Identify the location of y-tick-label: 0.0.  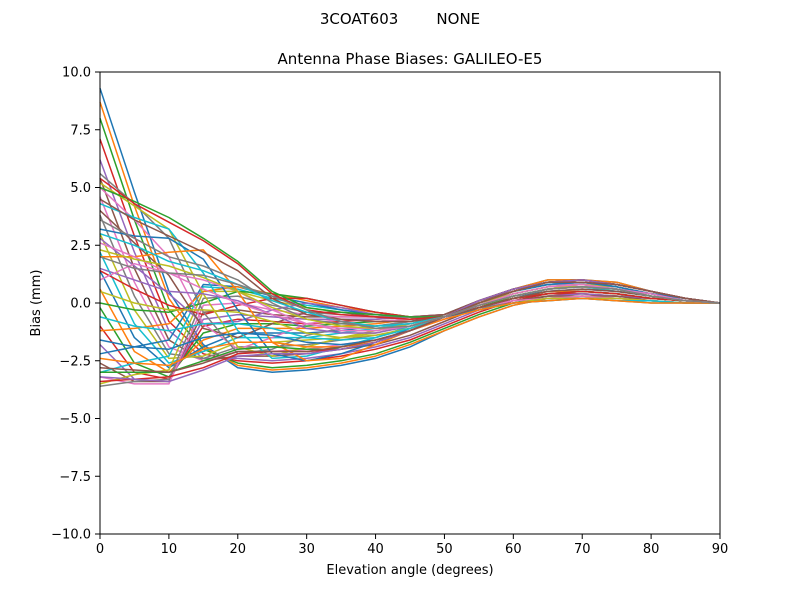
(80, 304).